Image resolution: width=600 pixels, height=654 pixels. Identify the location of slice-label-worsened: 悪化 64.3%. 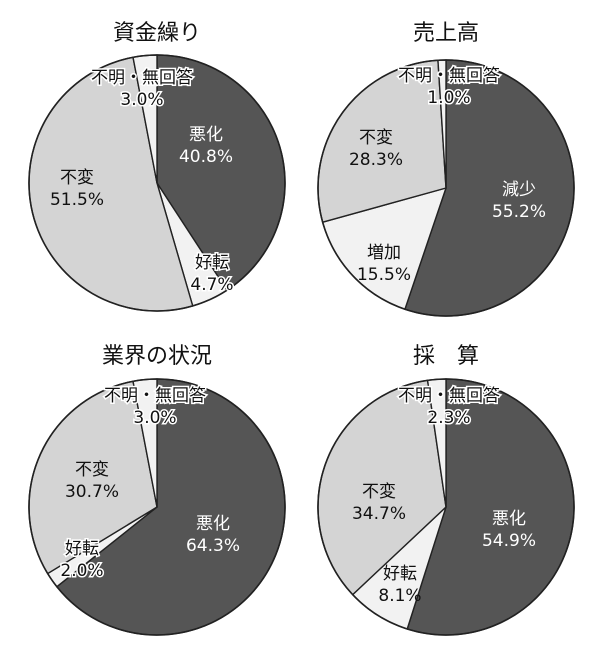
(213, 535).